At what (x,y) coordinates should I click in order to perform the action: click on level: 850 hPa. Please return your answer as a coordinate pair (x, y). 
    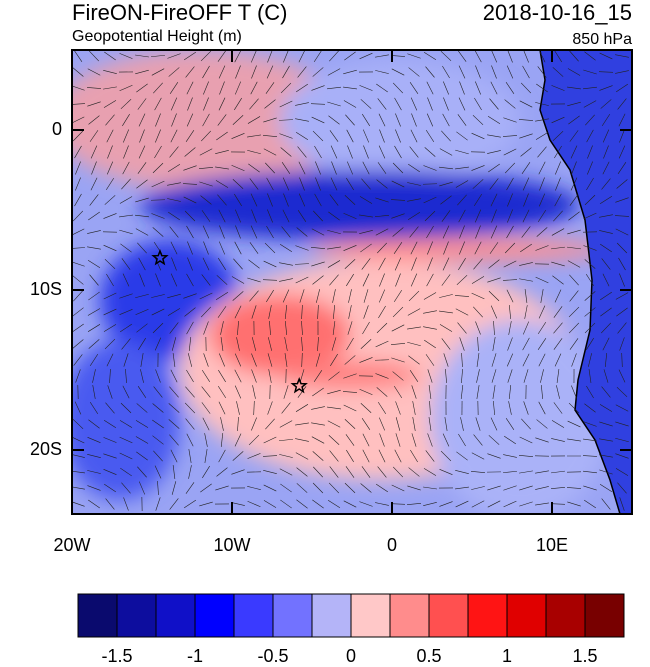
    Looking at the image, I should click on (602, 39).